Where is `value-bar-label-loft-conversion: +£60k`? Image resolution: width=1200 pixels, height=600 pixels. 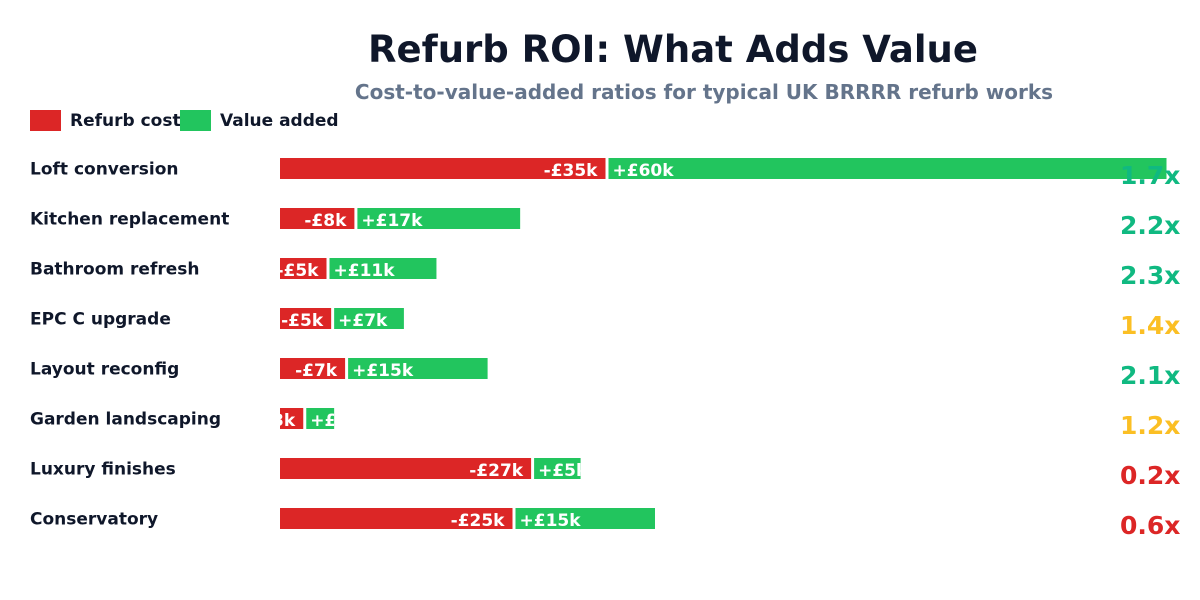 value-bar-label-loft-conversion: +£60k is located at coordinates (644, 171).